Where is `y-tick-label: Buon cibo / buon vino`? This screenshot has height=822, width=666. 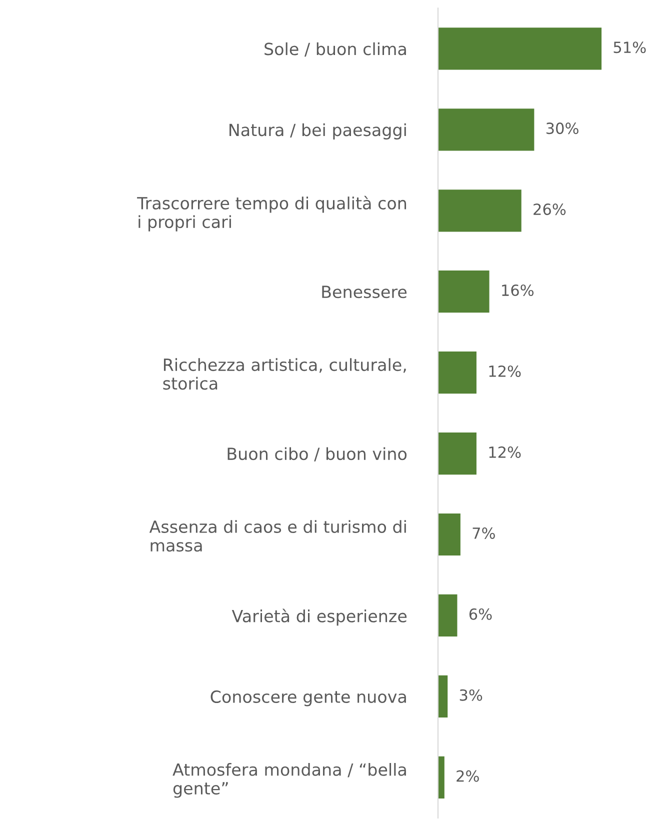
y-tick-label: Buon cibo / buon vino is located at coordinates (317, 454).